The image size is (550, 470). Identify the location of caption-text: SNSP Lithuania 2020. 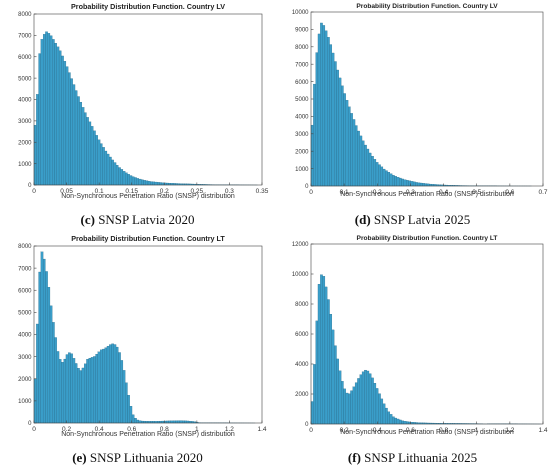
(146, 457).